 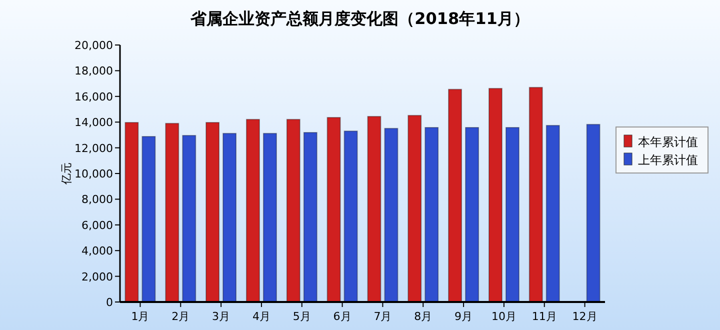 I want to click on y-tick-label: 6,000, so click(x=97, y=225).